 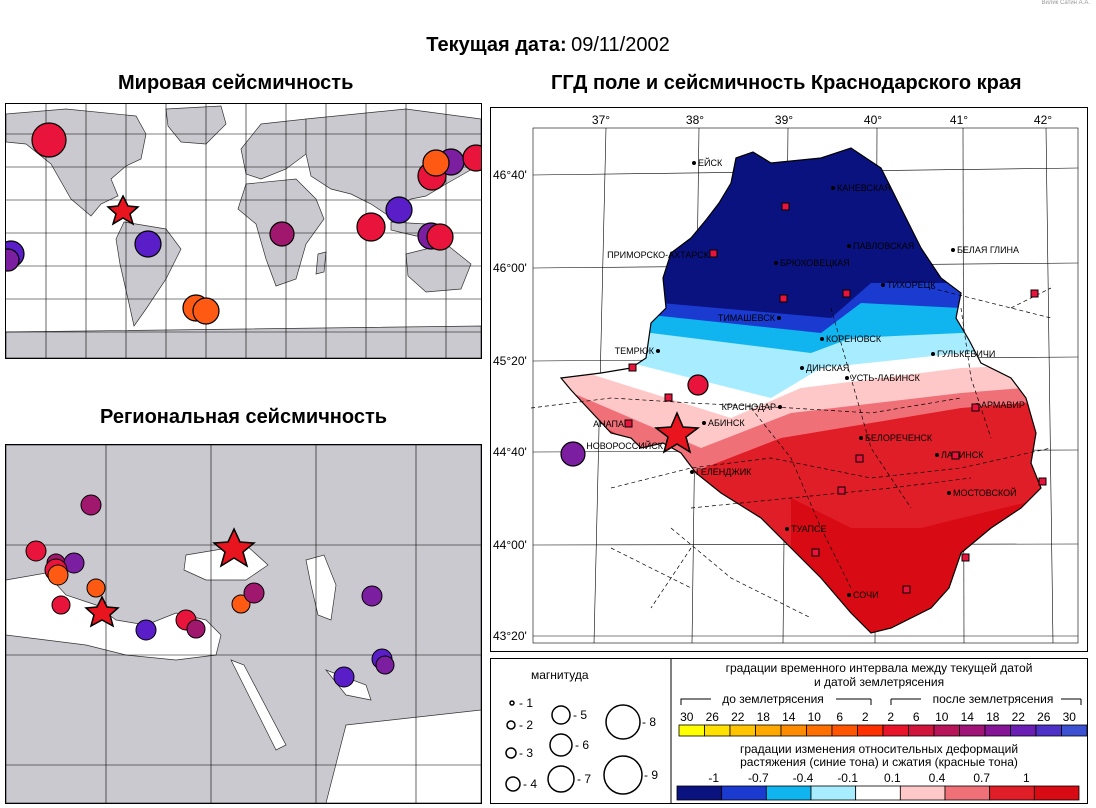 I want to click on time-tick: 22, so click(x=1019, y=717).